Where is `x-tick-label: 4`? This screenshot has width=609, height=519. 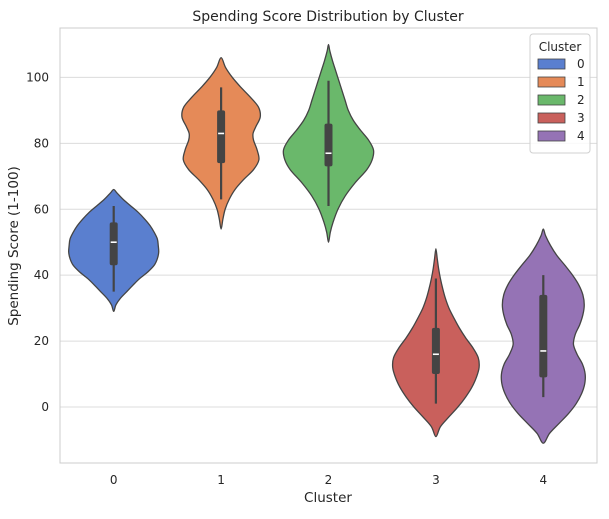
x-tick-label: 4 is located at coordinates (543, 480).